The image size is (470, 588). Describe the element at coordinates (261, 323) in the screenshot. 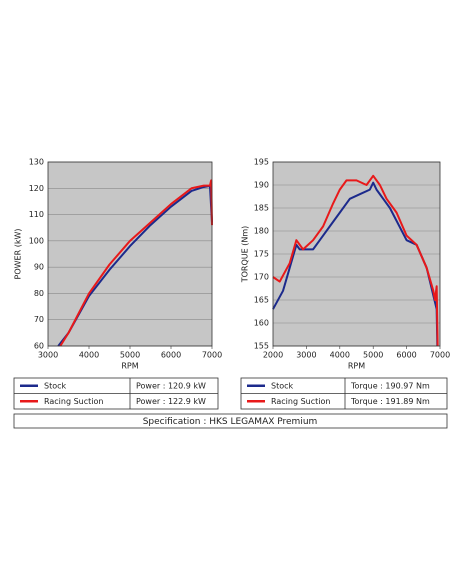

I see `y-tick-label: 160` at that location.